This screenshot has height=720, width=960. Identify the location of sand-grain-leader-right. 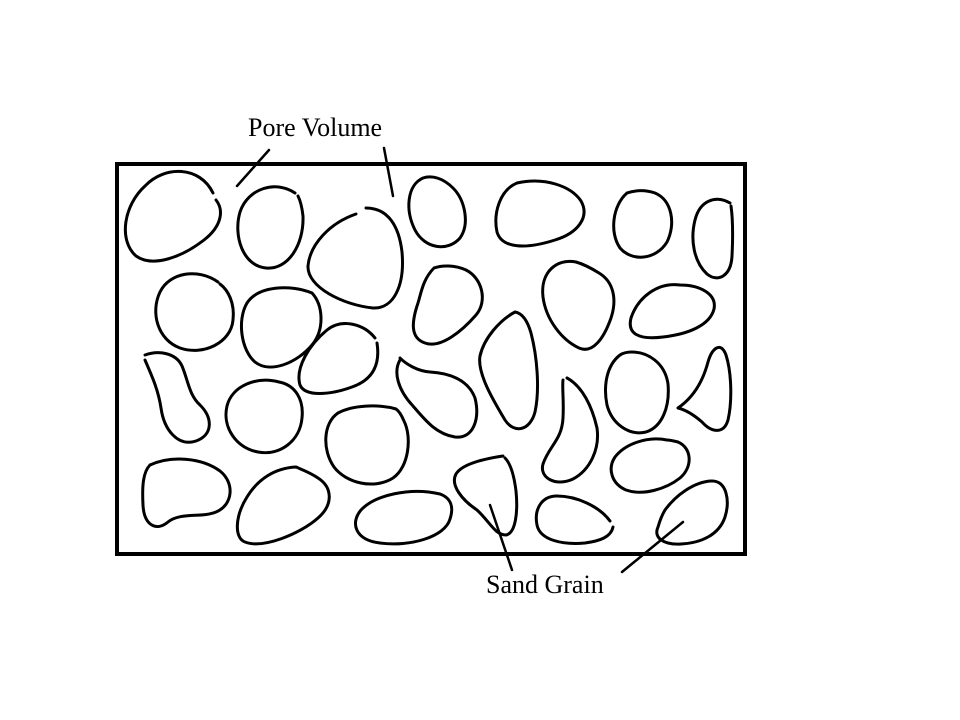
(652, 547).